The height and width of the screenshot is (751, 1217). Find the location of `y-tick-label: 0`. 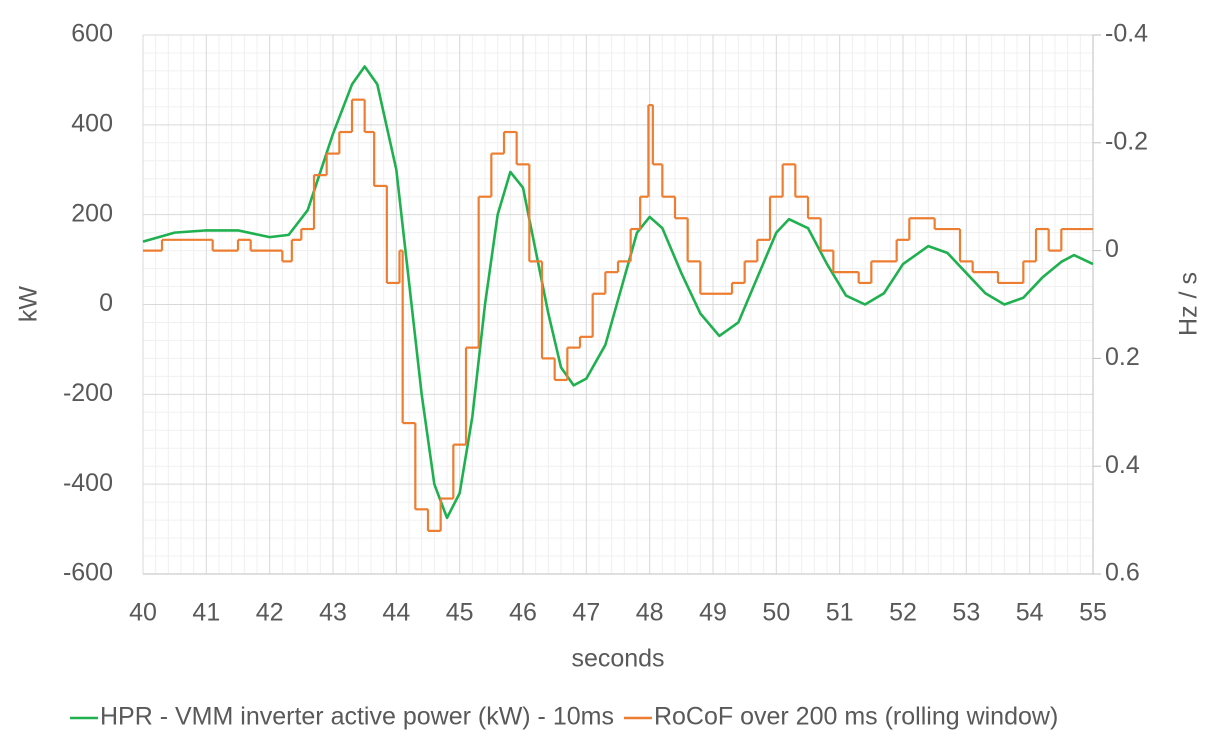

y-tick-label: 0 is located at coordinates (106, 303).